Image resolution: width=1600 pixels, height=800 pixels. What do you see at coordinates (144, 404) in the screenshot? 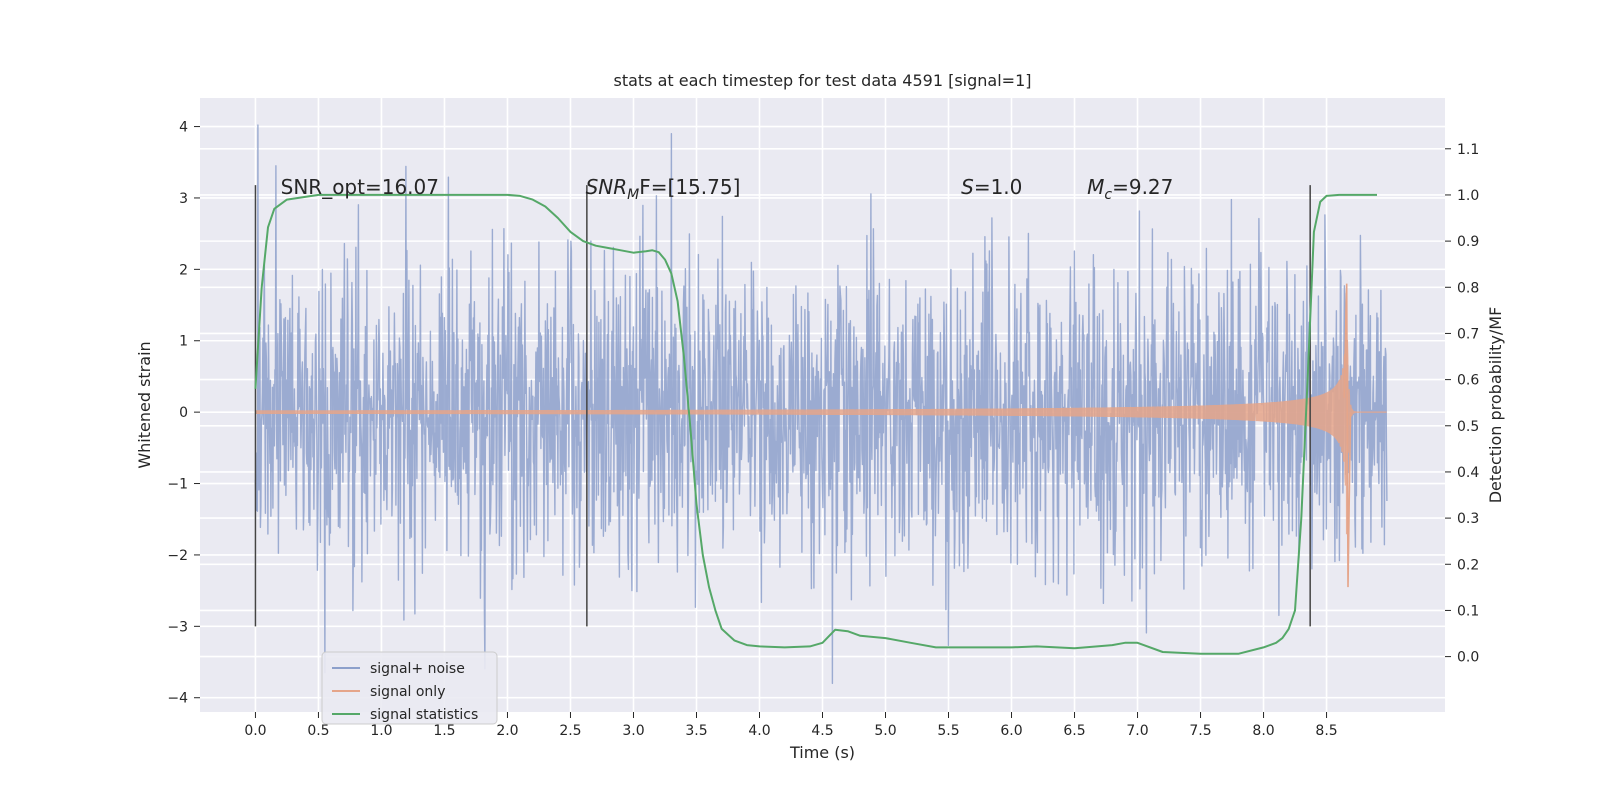
I see `y-axis-label: Whitened strain` at bounding box center [144, 404].